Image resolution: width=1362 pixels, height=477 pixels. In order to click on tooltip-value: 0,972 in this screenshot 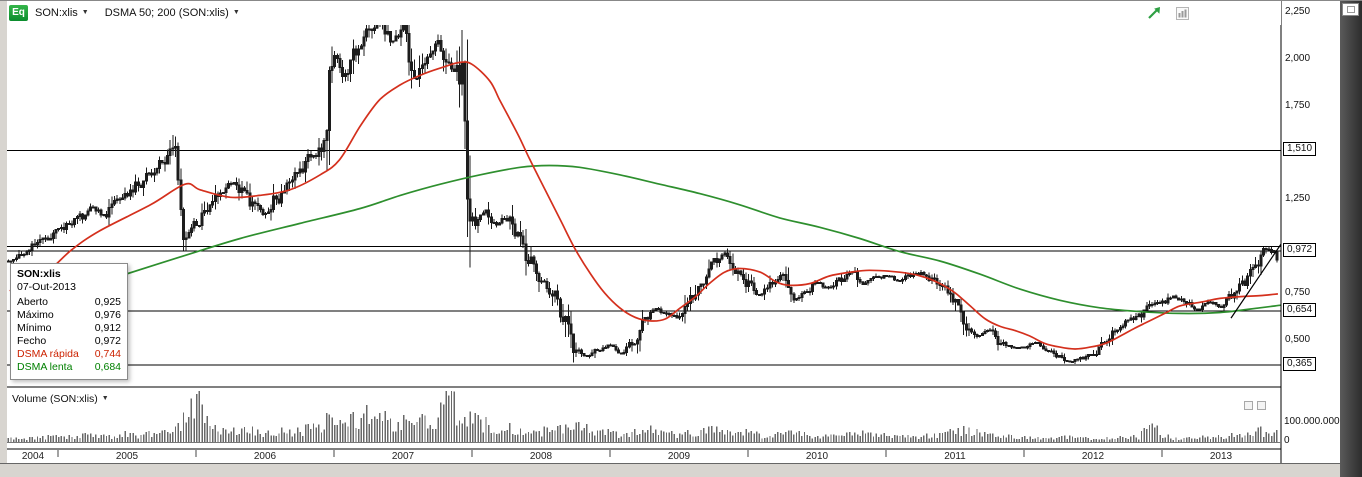, I will do `click(107, 341)`.